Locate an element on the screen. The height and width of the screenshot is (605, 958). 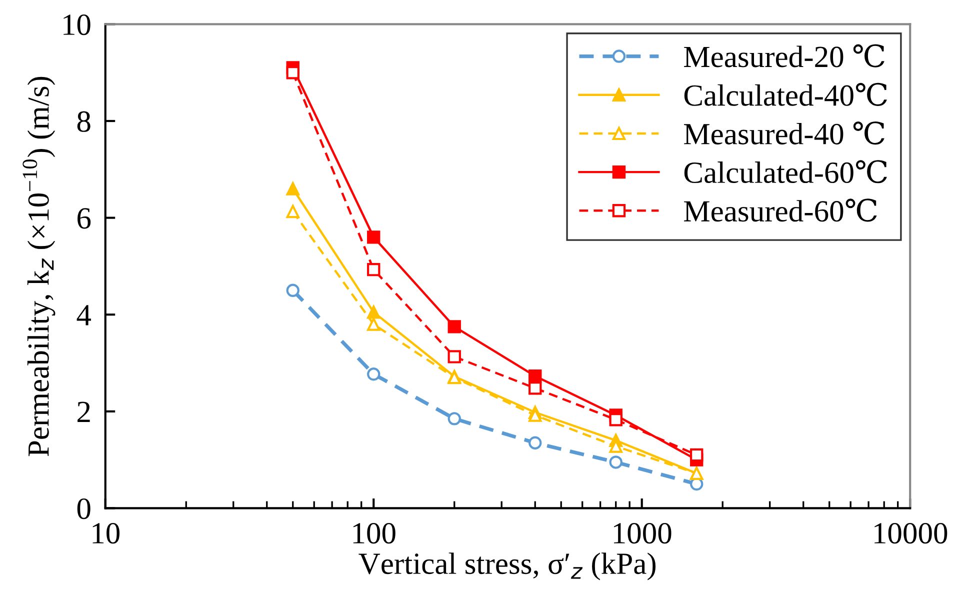
y-tick-label: 8 is located at coordinates (83, 121).